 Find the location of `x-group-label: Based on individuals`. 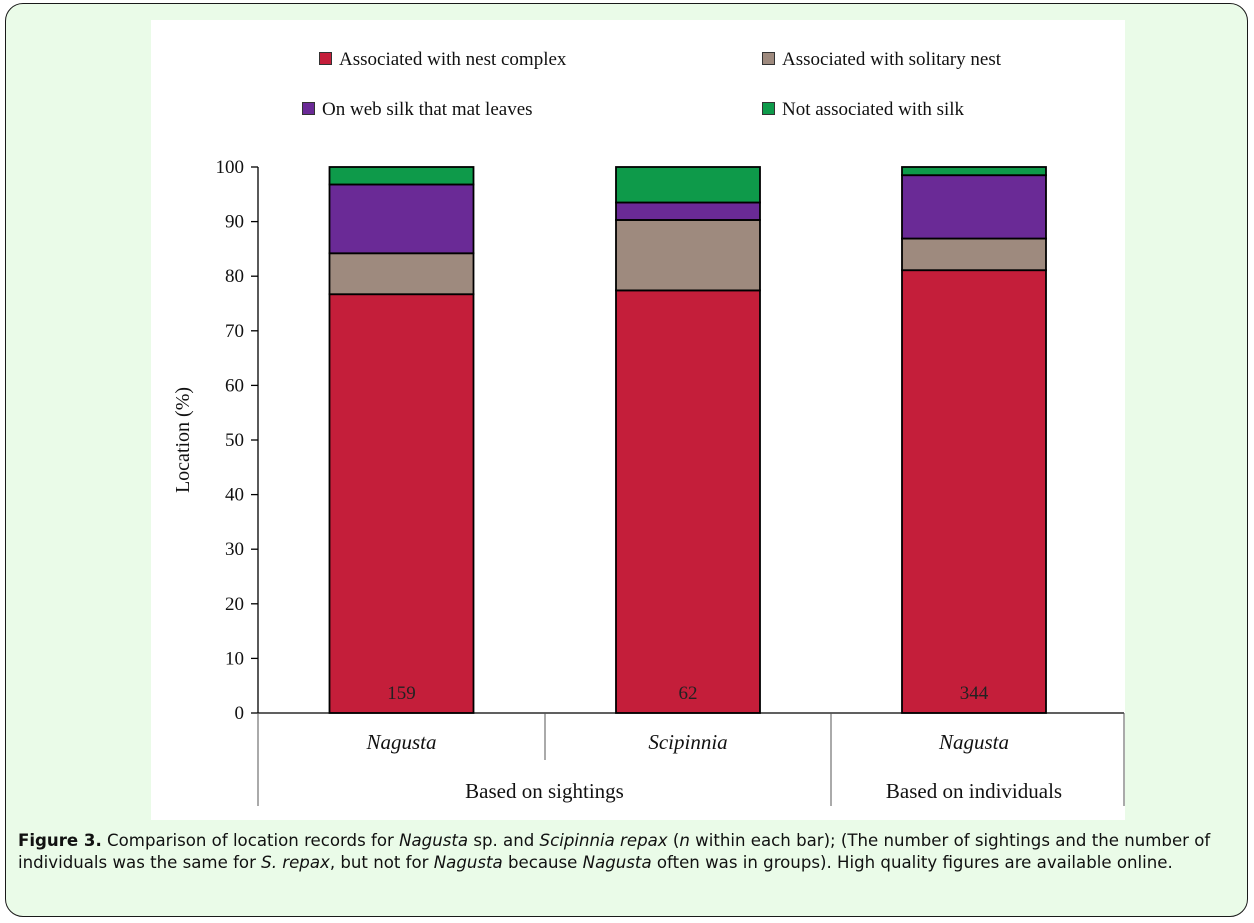

x-group-label: Based on individuals is located at coordinates (974, 791).